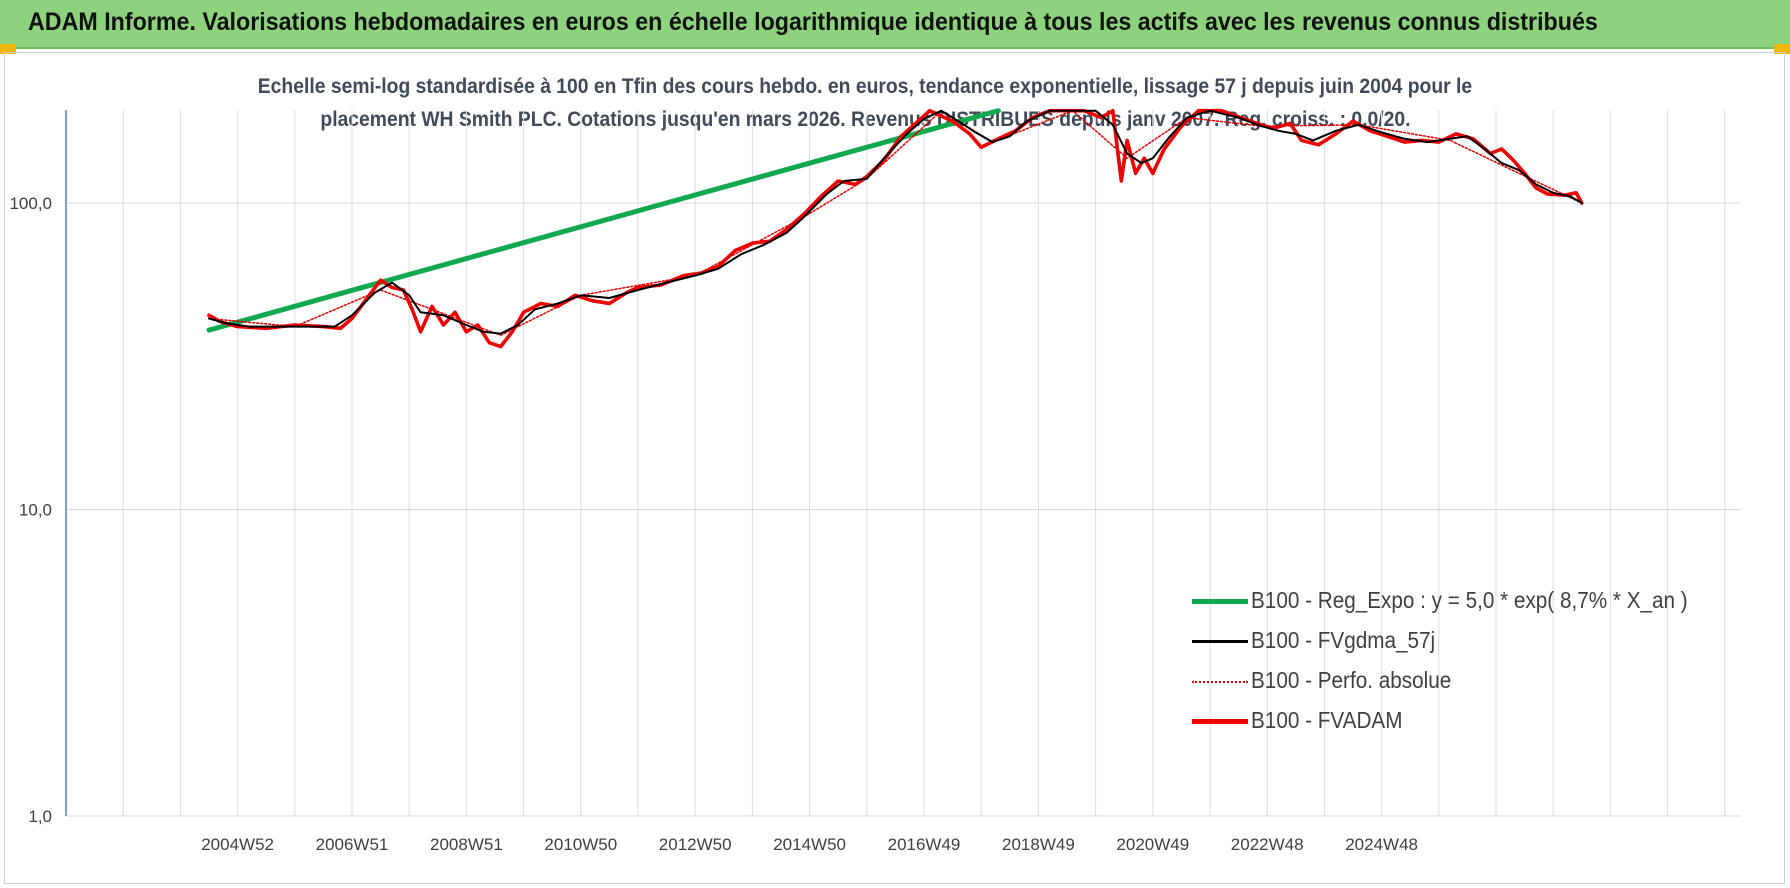  Describe the element at coordinates (580, 844) in the screenshot. I see `x-tick-label: 2010W50` at that location.